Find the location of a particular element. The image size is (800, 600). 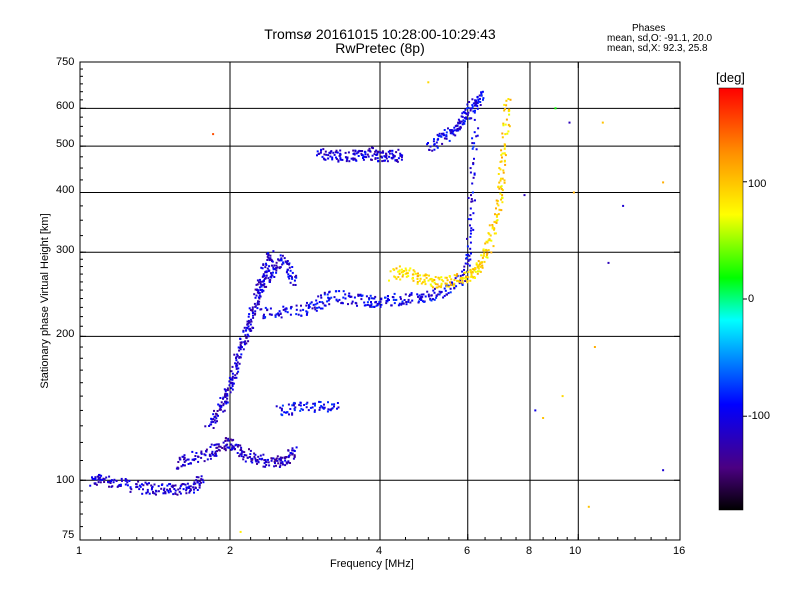

x-tick-label: 6 is located at coordinates (467, 551).